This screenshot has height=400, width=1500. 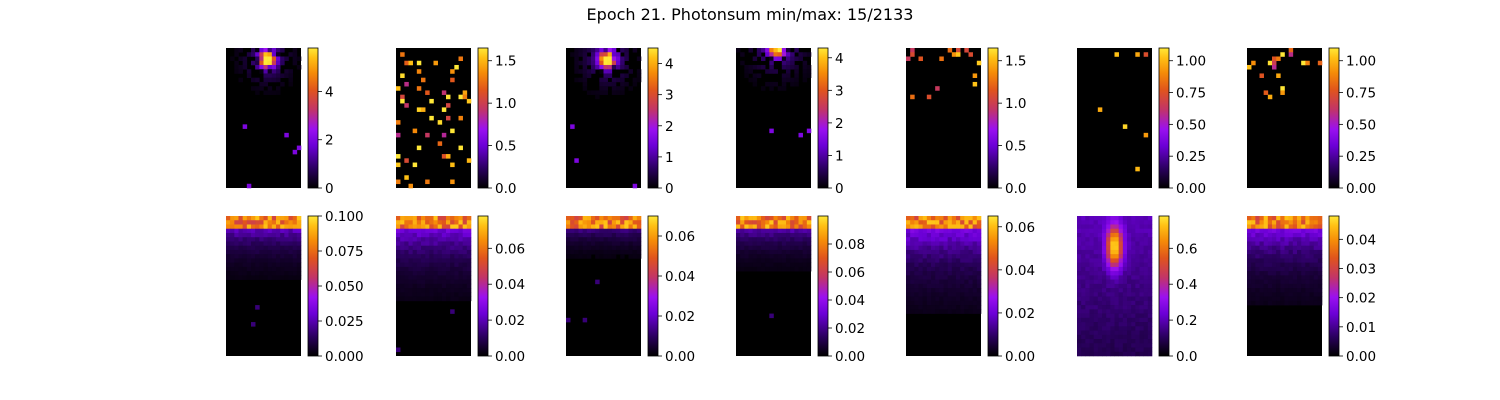 I want to click on heatmap-panel-r1-c1: 0.000.020.040.06, so click(x=460, y=290).